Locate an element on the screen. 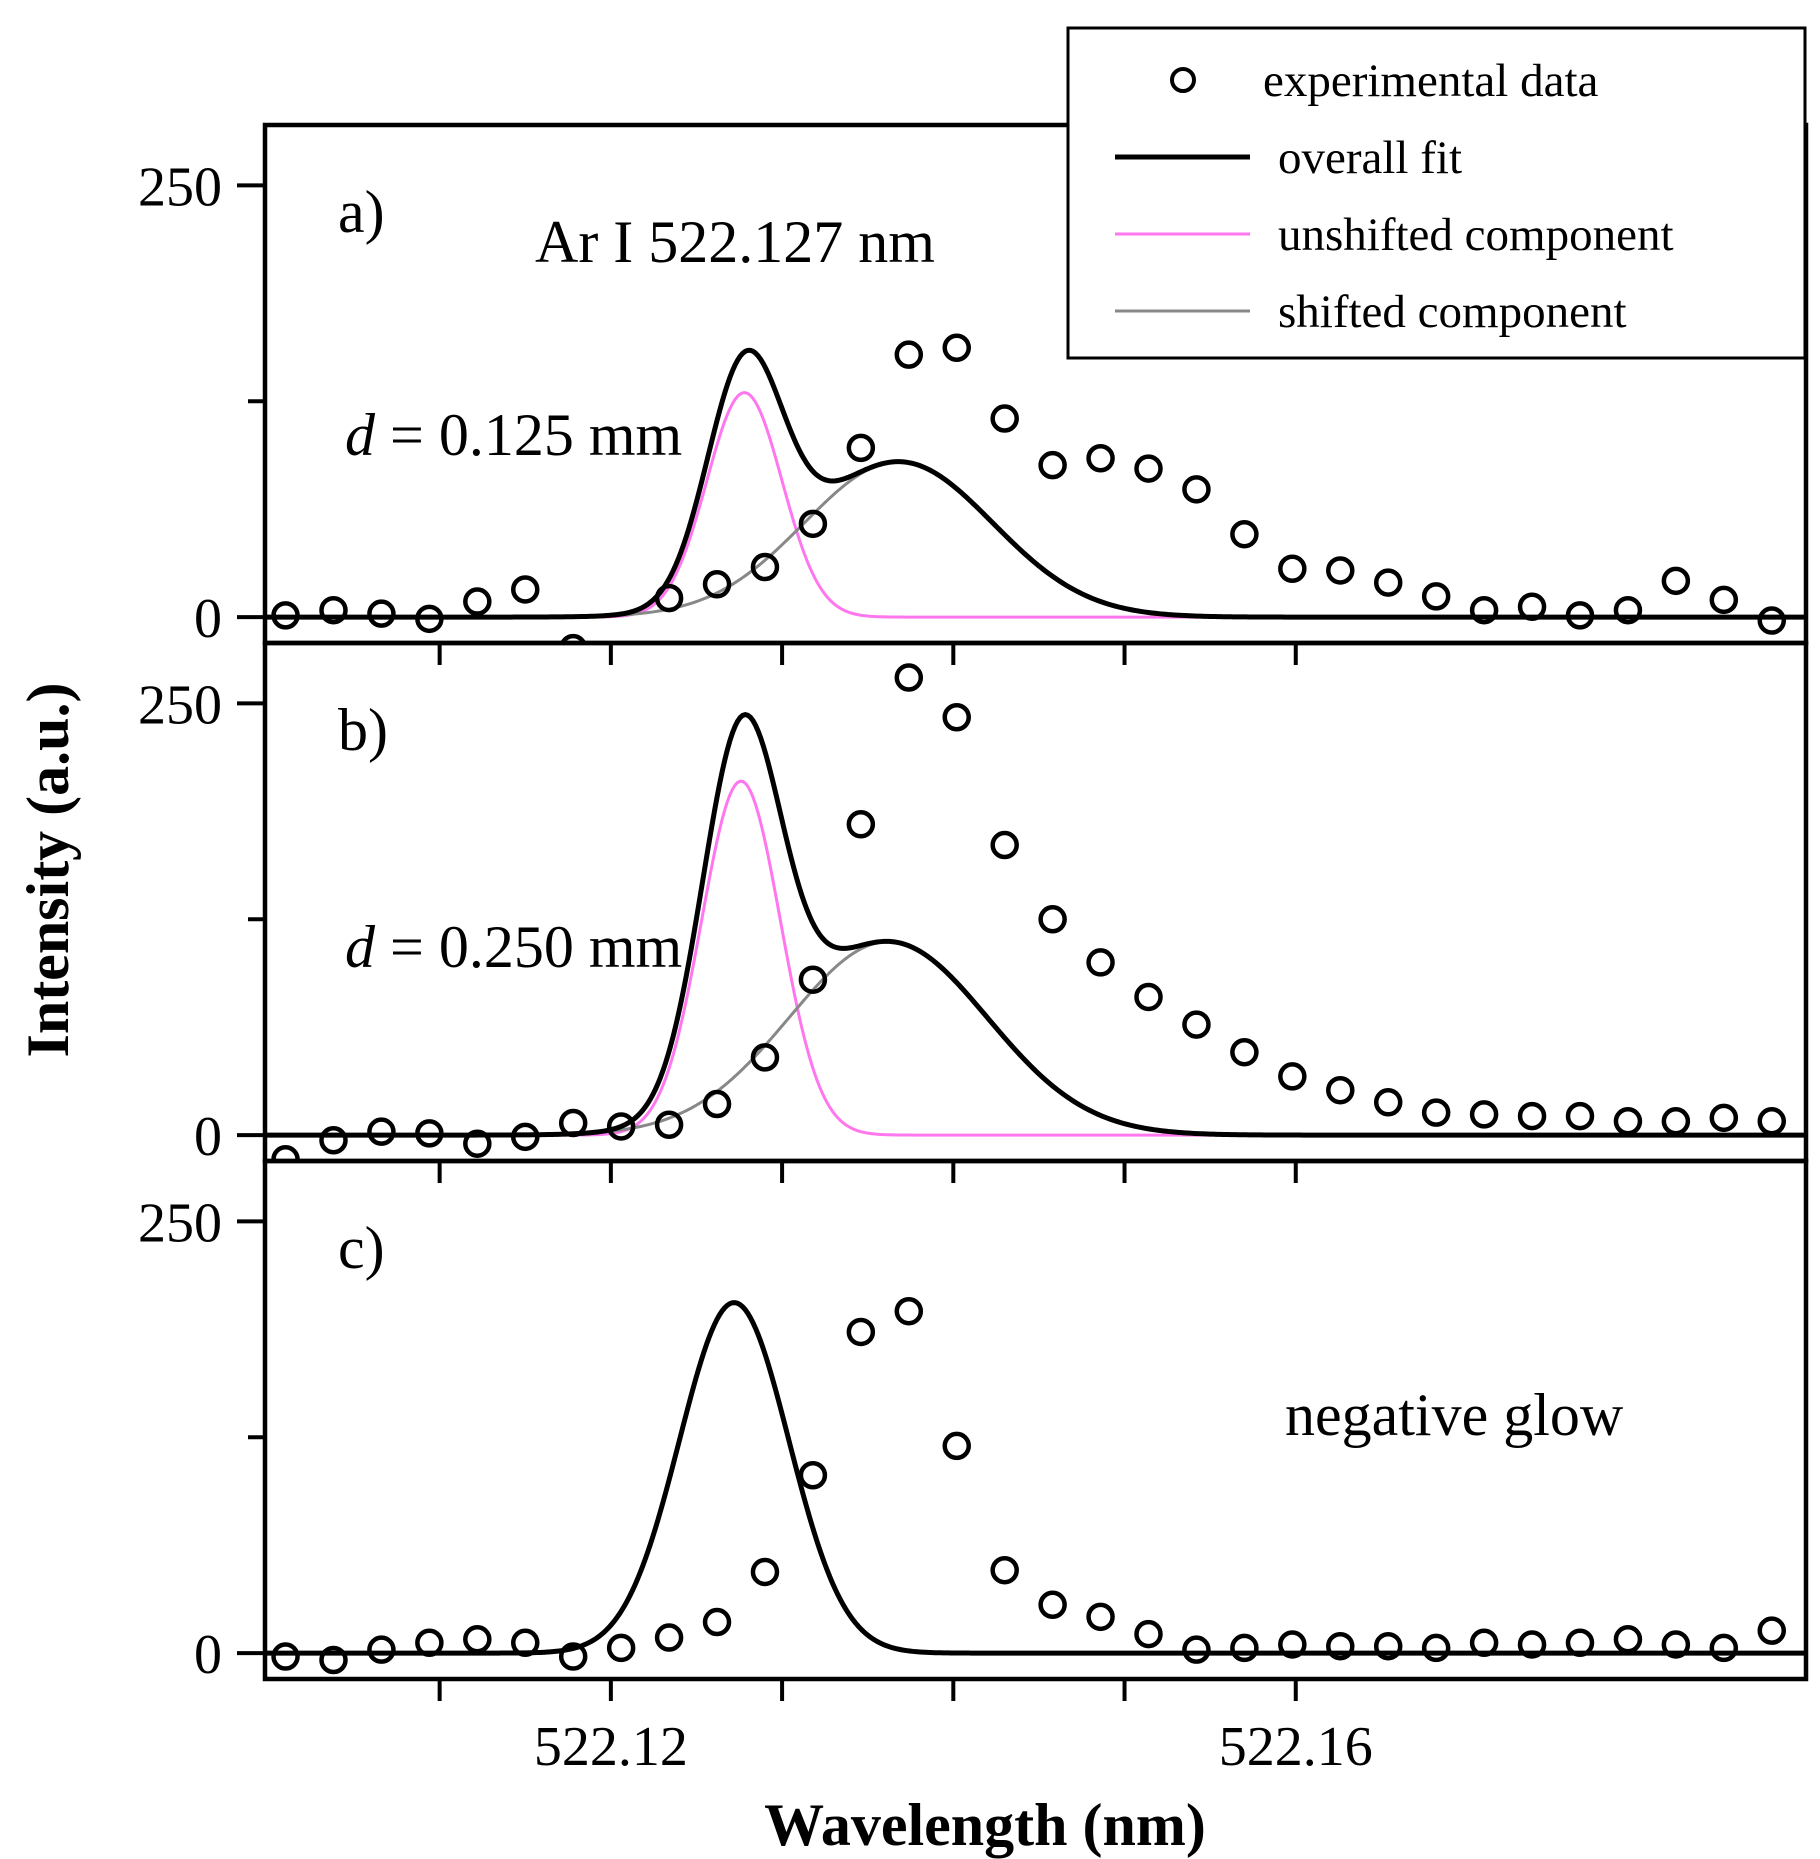  x-tick-label: 522.16 is located at coordinates (1296, 1747).